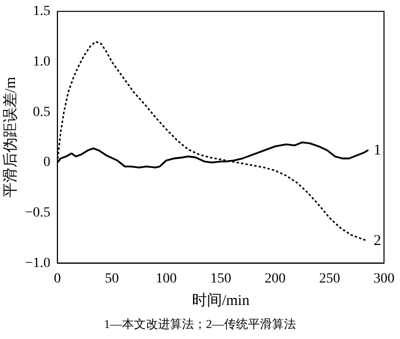  I want to click on series-label: 2, so click(378, 240).